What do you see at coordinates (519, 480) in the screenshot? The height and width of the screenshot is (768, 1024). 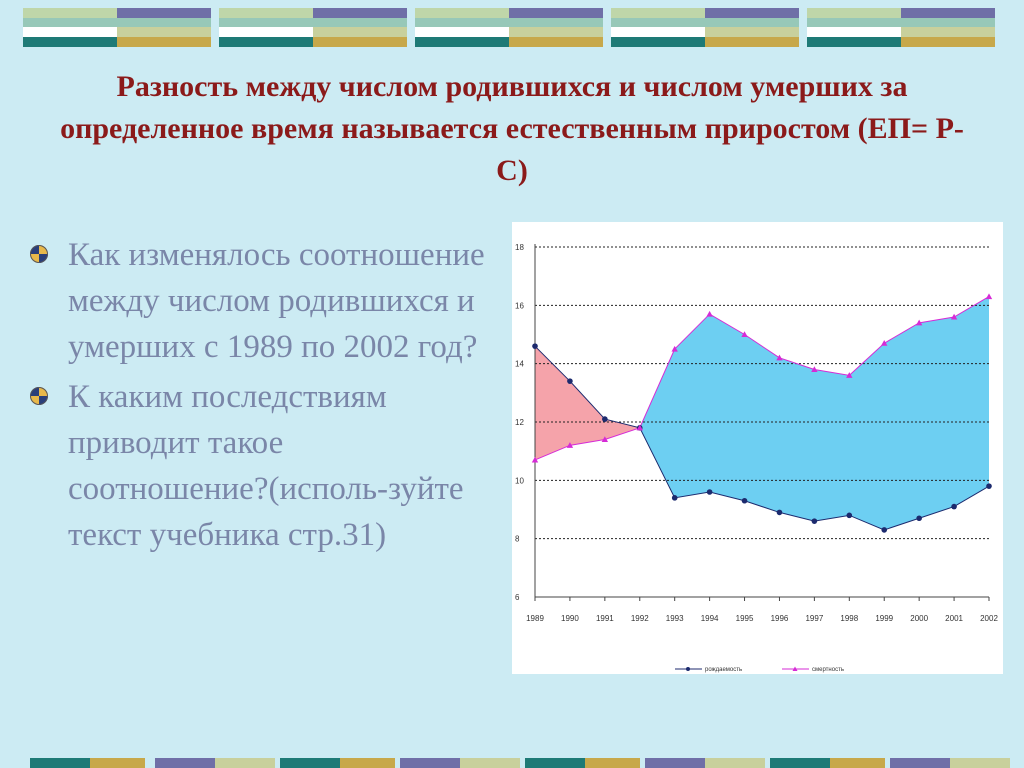 I see `y-tick-label: 10` at bounding box center [519, 480].